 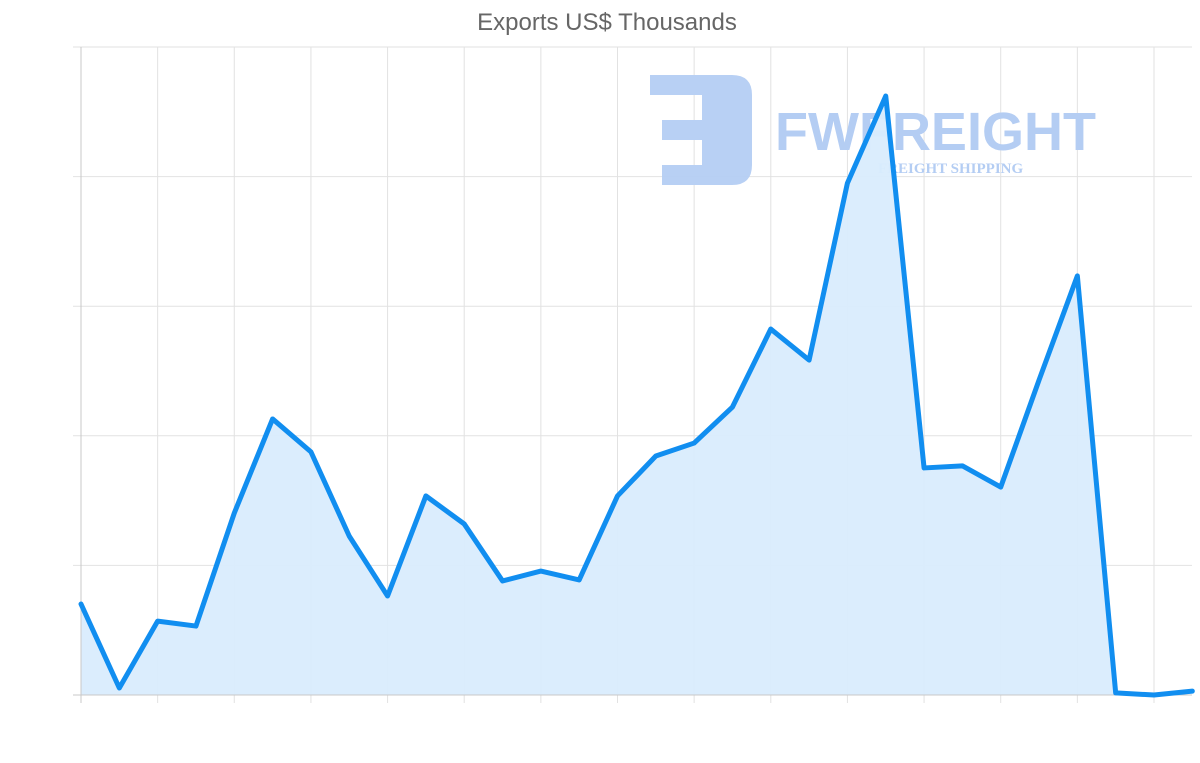 I want to click on watermark-logo-icon, so click(x=701, y=130).